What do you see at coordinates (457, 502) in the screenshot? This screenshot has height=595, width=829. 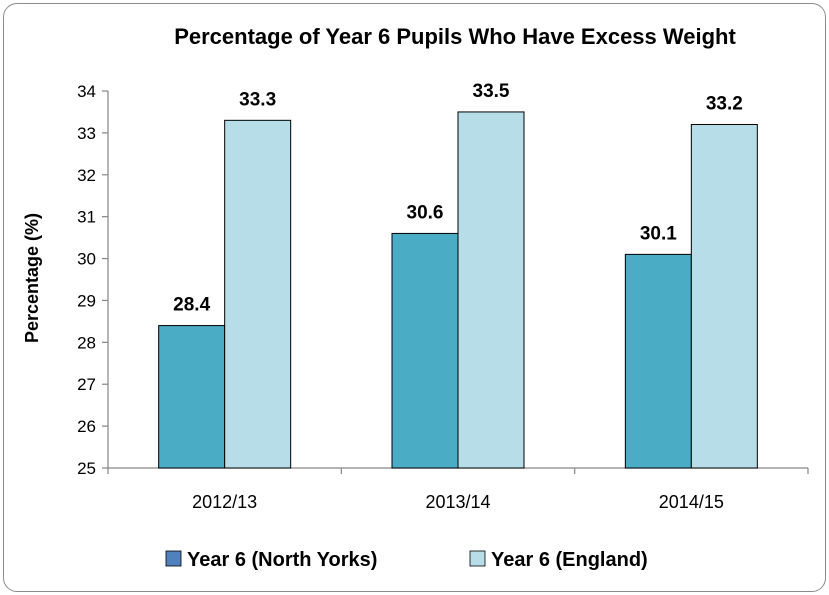 I see `x-tick-label: 2013/14` at bounding box center [457, 502].